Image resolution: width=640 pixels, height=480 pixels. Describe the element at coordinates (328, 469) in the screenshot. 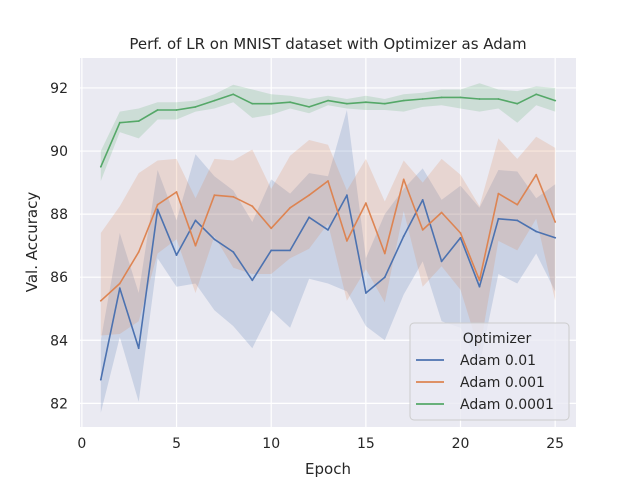

I see `x-axis-label: Epoch` at that location.